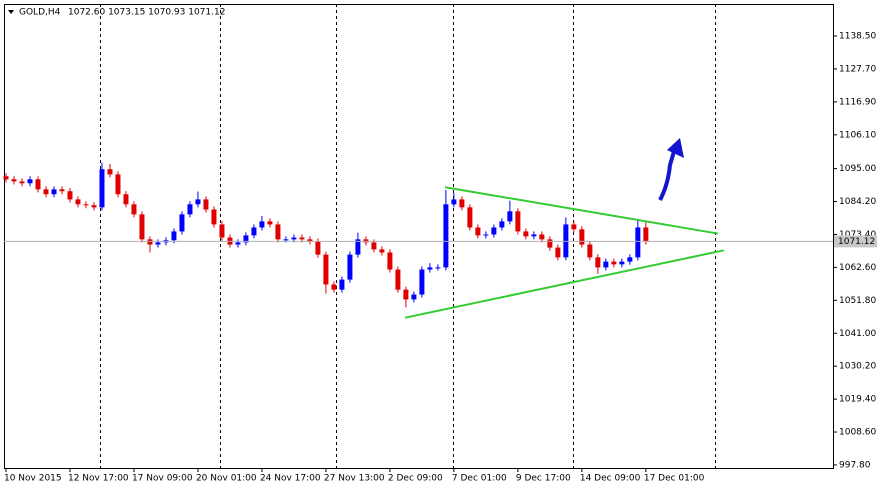  I want to click on y-tick-label: 1051.80, so click(857, 301).